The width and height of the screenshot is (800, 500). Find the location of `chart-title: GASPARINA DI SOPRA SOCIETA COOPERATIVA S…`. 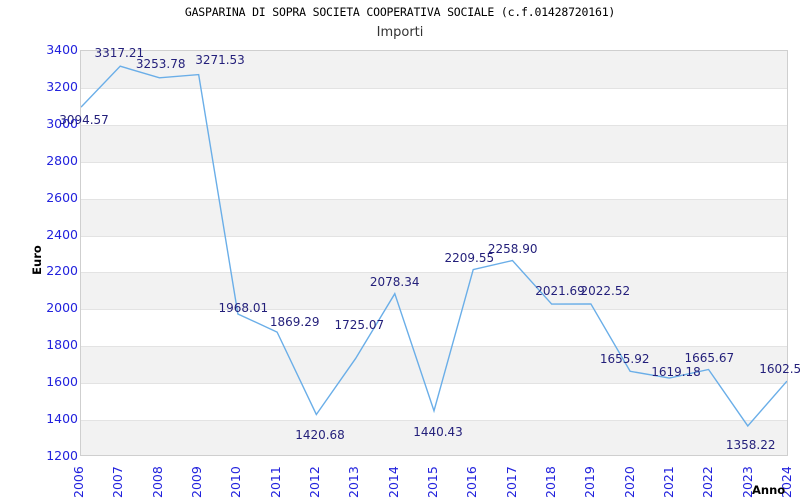

chart-title: GASPARINA DI SOPRA SOCIETA COOPERATIVA S… is located at coordinates (400, 12).